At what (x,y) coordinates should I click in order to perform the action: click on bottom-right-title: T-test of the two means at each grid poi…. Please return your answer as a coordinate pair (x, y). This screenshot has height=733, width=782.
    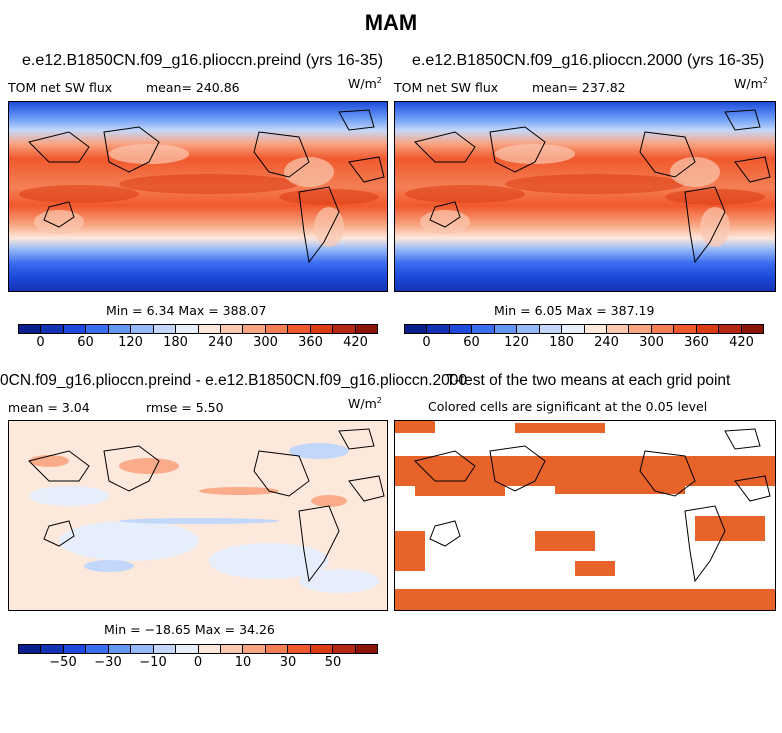
    Looking at the image, I should click on (588, 380).